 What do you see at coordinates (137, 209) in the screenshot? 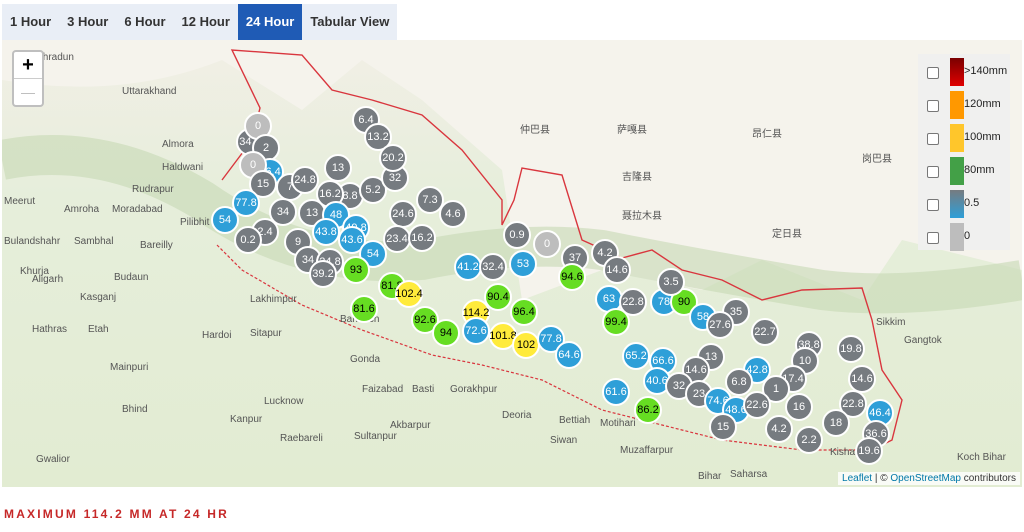
I see `place-label: Moradabad` at bounding box center [137, 209].